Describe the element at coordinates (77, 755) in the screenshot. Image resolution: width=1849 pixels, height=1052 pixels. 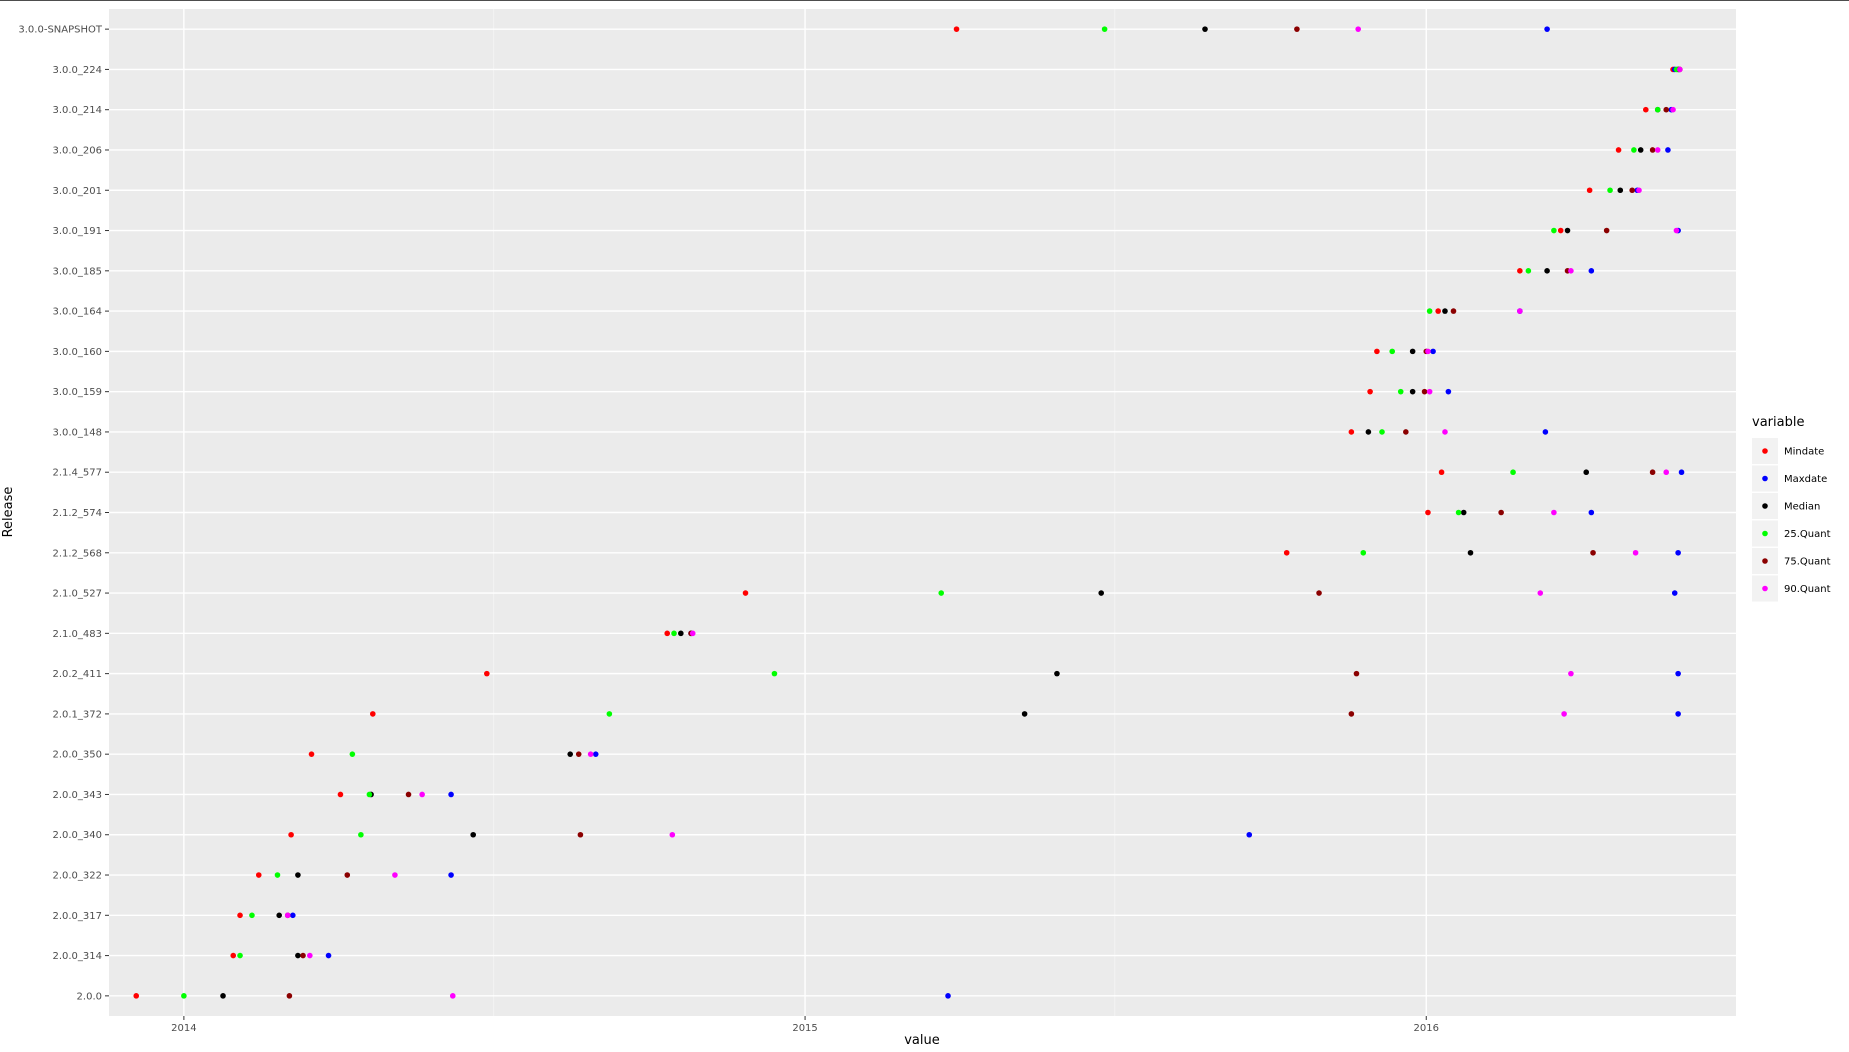
I see `y-tick-label: 2.0.0_350` at that location.